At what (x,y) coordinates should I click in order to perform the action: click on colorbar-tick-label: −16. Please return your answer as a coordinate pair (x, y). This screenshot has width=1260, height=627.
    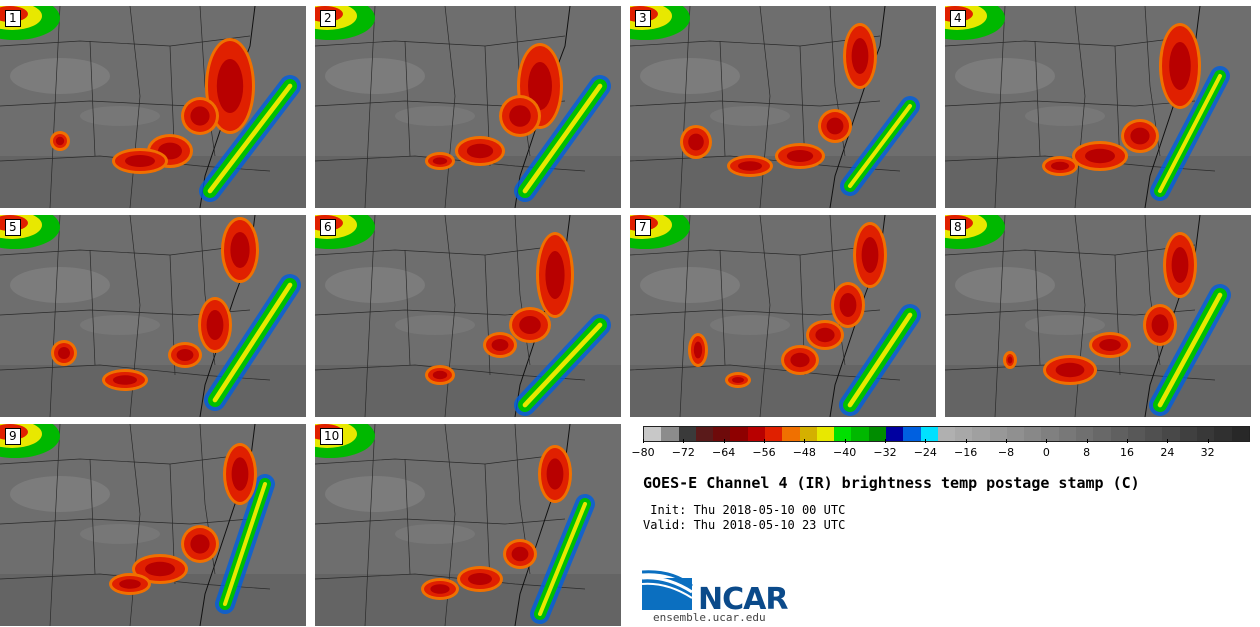
    Looking at the image, I should click on (966, 452).